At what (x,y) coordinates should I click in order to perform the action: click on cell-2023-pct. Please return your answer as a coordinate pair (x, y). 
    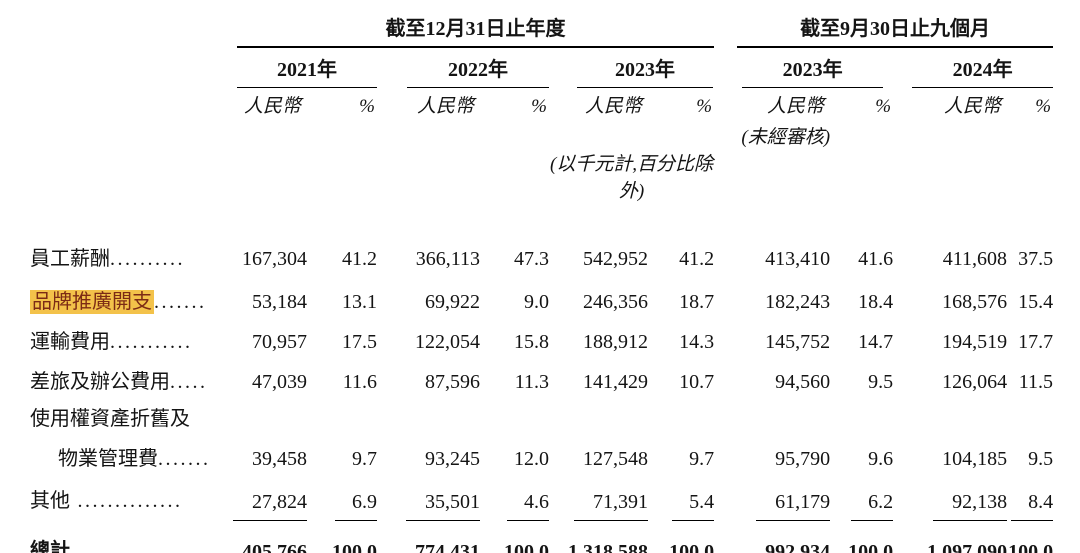
    Looking at the image, I should click on (681, 420).